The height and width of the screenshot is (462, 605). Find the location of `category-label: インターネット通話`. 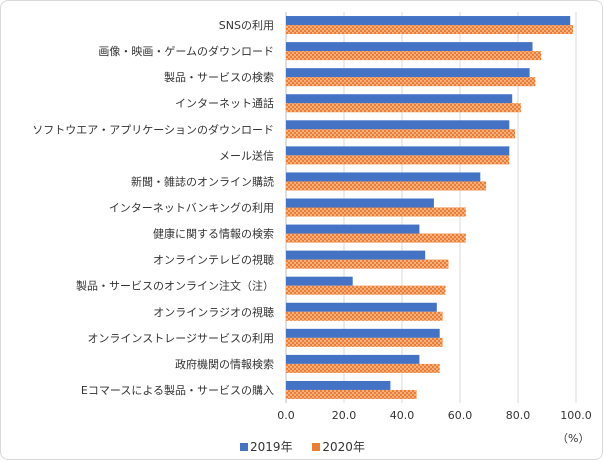

category-label: インターネット通話 is located at coordinates (224, 103).